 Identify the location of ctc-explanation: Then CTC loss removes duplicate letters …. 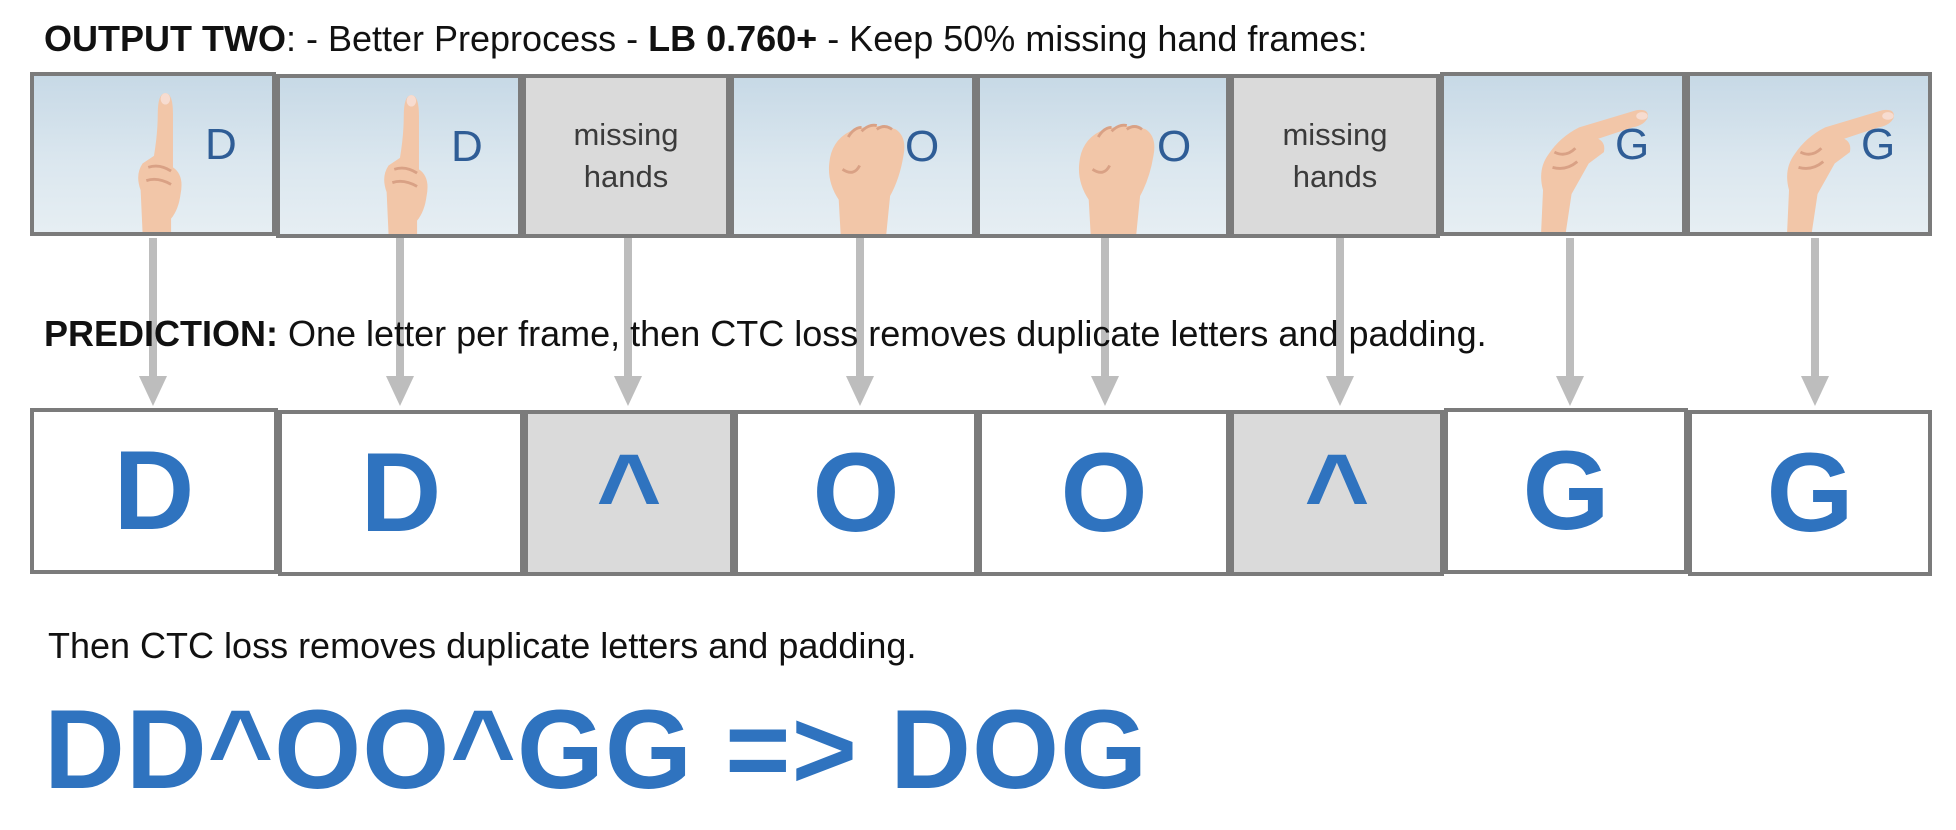
(482, 645).